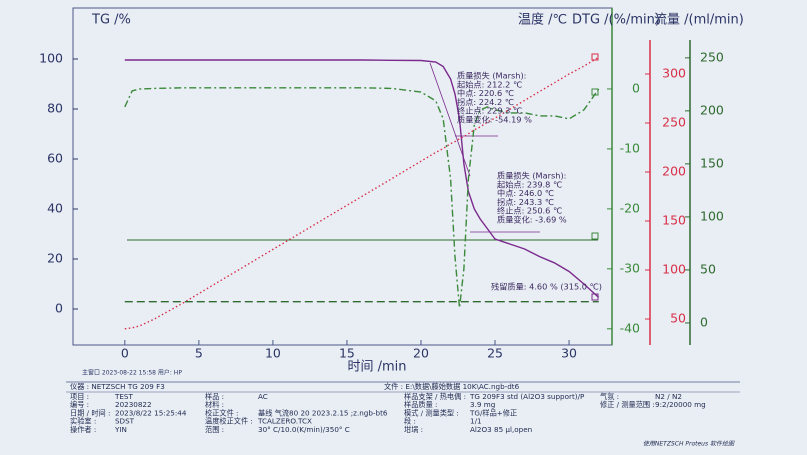  I want to click on x-tick-label: 0, so click(125, 353).